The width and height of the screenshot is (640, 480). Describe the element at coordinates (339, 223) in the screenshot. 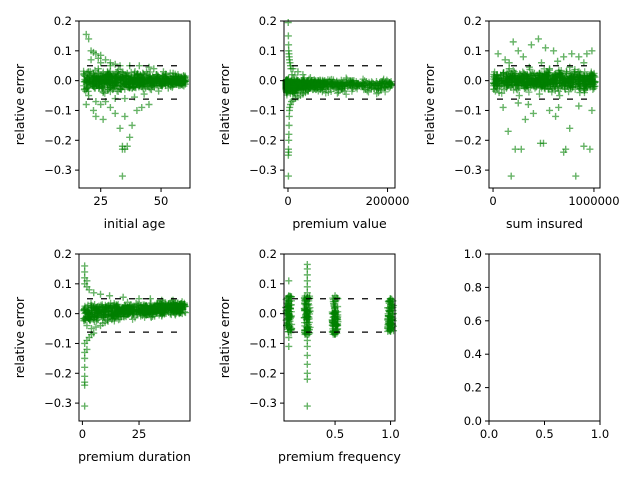

I see `x-axis-label: premium value` at that location.